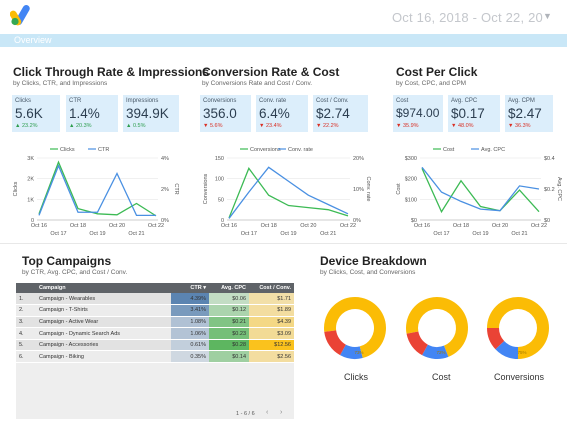  I want to click on campaigns-section-subtitle: by CTR, Avg. CPC, and Cost / Conv., so click(75, 272).